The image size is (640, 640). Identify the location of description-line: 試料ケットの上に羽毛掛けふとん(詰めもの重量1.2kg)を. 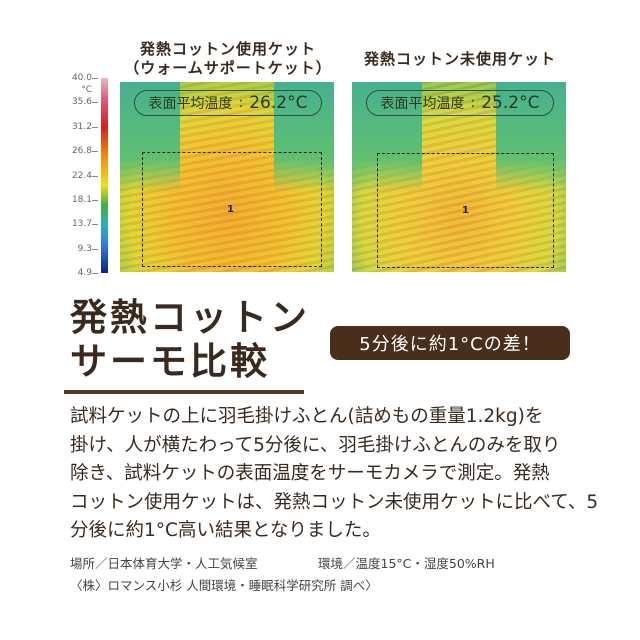
(307, 416).